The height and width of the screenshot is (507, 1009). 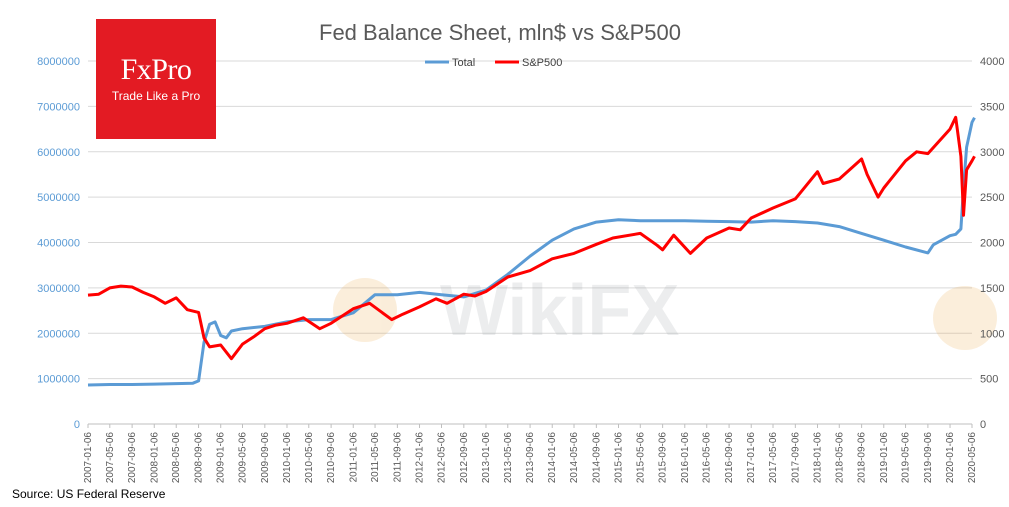 What do you see at coordinates (365, 310) in the screenshot?
I see `watermark-logo-left` at bounding box center [365, 310].